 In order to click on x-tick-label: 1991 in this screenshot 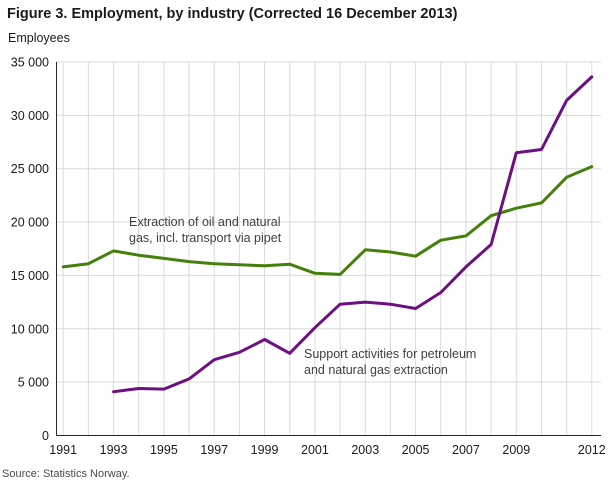, I will do `click(63, 450)`.